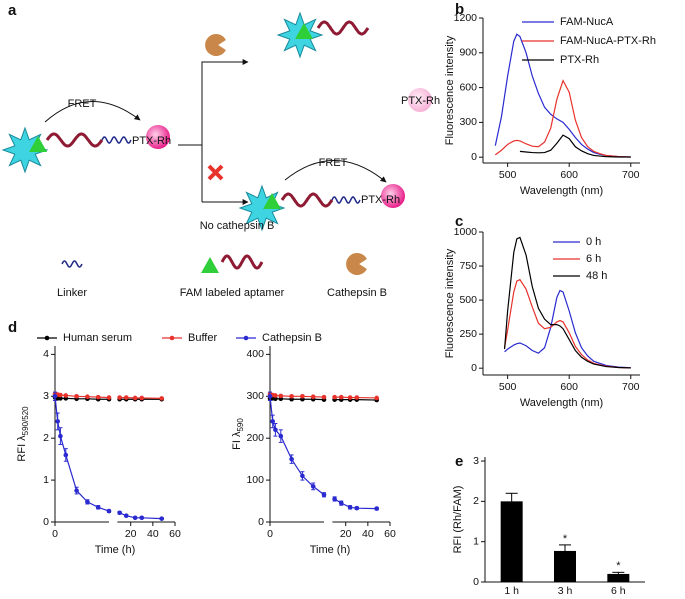  I want to click on legend-label: FAM-NucA-PTX-Rh, so click(608, 41).